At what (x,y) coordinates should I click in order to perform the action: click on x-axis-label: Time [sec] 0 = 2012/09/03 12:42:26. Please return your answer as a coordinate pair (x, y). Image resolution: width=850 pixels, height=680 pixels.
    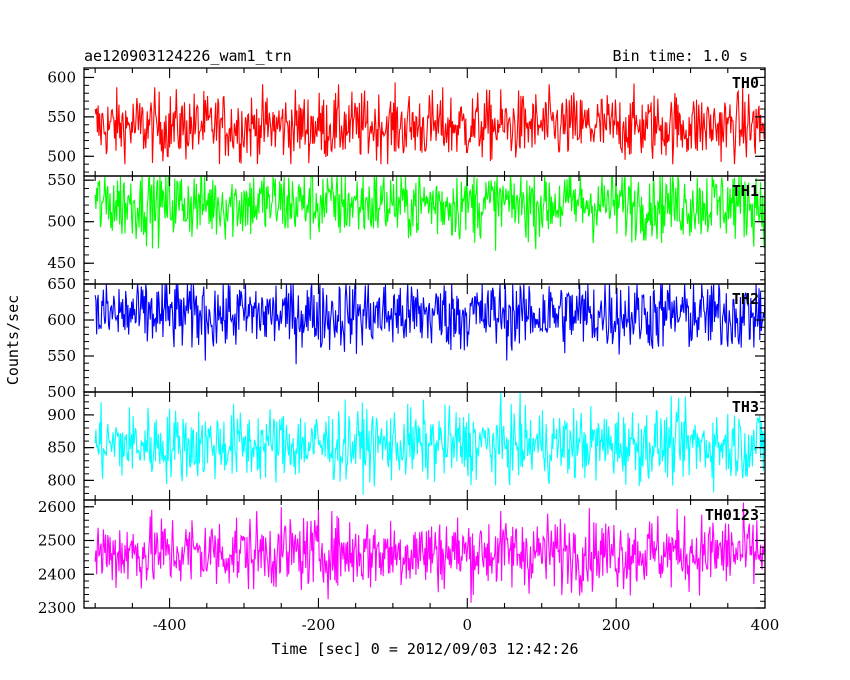
    Looking at the image, I should click on (424, 649).